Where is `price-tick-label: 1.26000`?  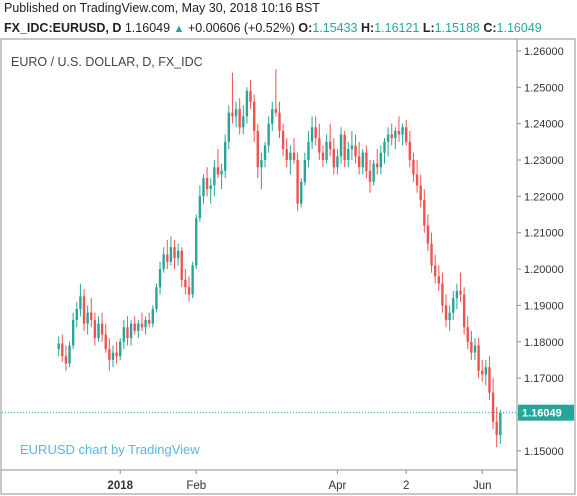
price-tick-label: 1.26000 is located at coordinates (544, 52).